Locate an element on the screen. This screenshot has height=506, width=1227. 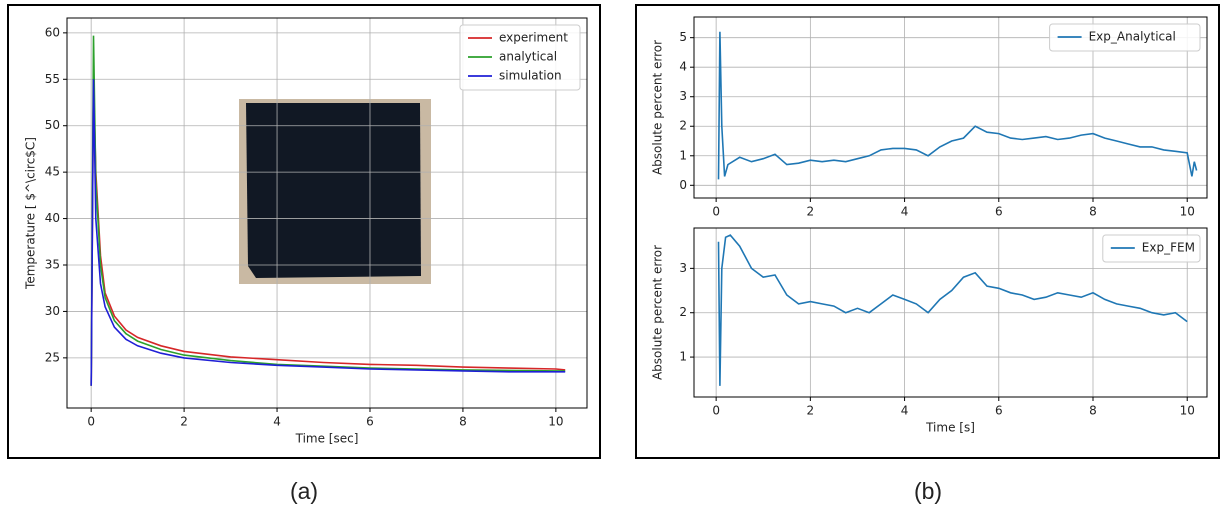
caption: (a) is located at coordinates (304, 491).